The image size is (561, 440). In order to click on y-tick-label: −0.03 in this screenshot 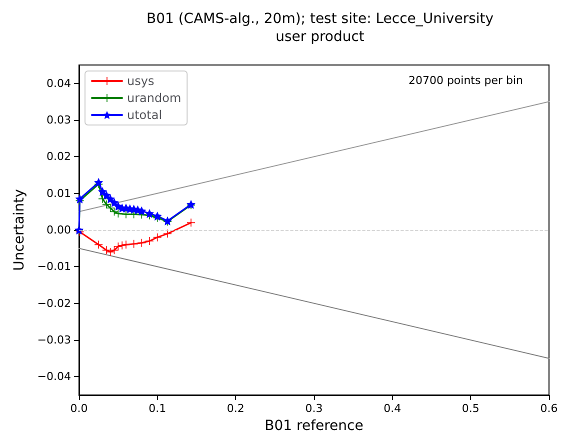, I will do `click(54, 340)`.